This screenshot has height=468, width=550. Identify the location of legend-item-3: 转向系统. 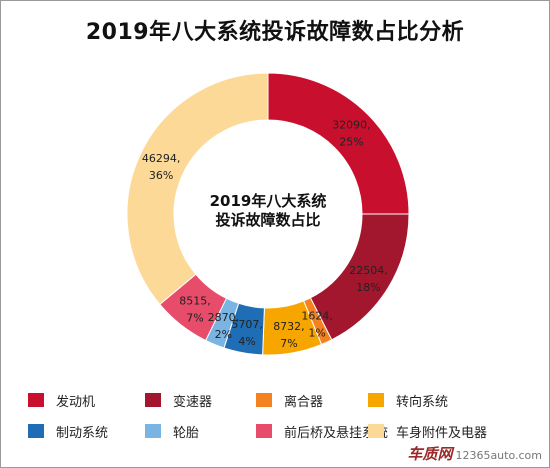
(408, 400).